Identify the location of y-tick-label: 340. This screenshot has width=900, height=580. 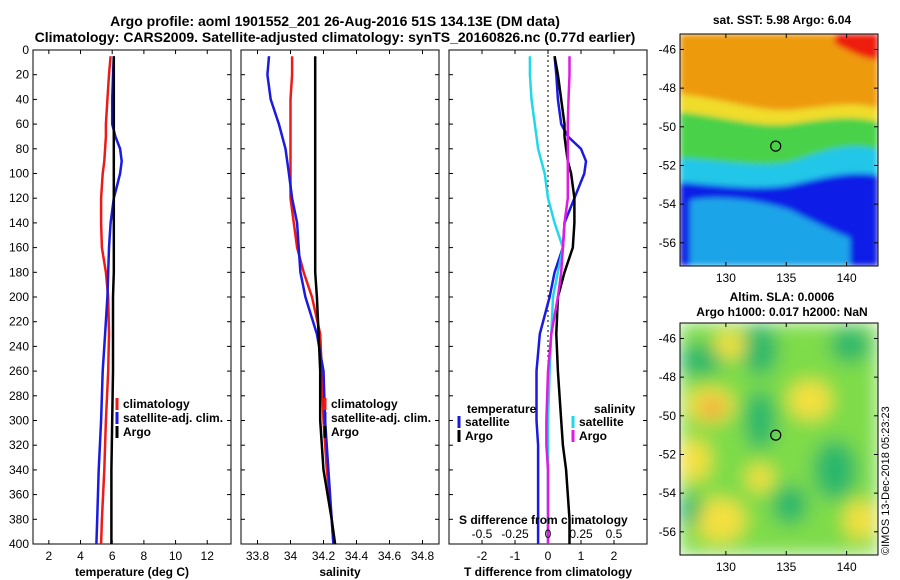
(19, 470).